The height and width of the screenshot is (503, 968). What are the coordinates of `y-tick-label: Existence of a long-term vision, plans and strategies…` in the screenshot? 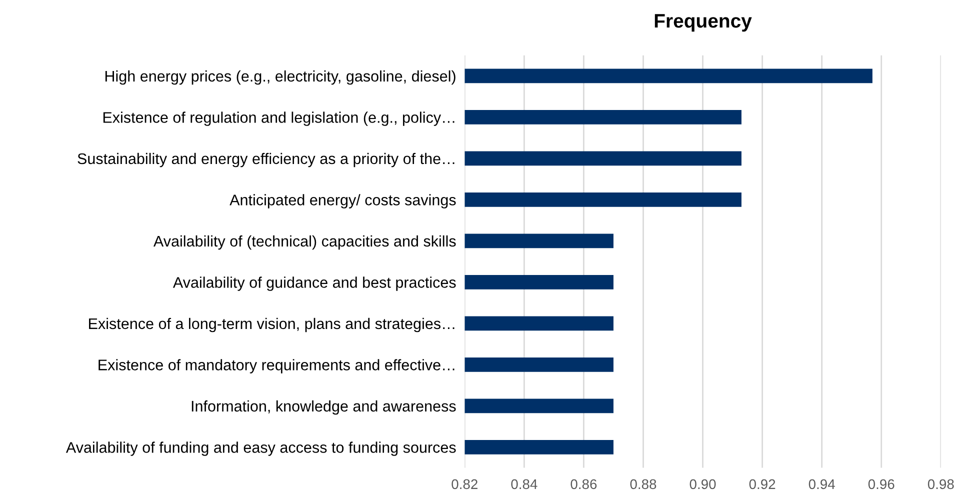 It's located at (271, 325).